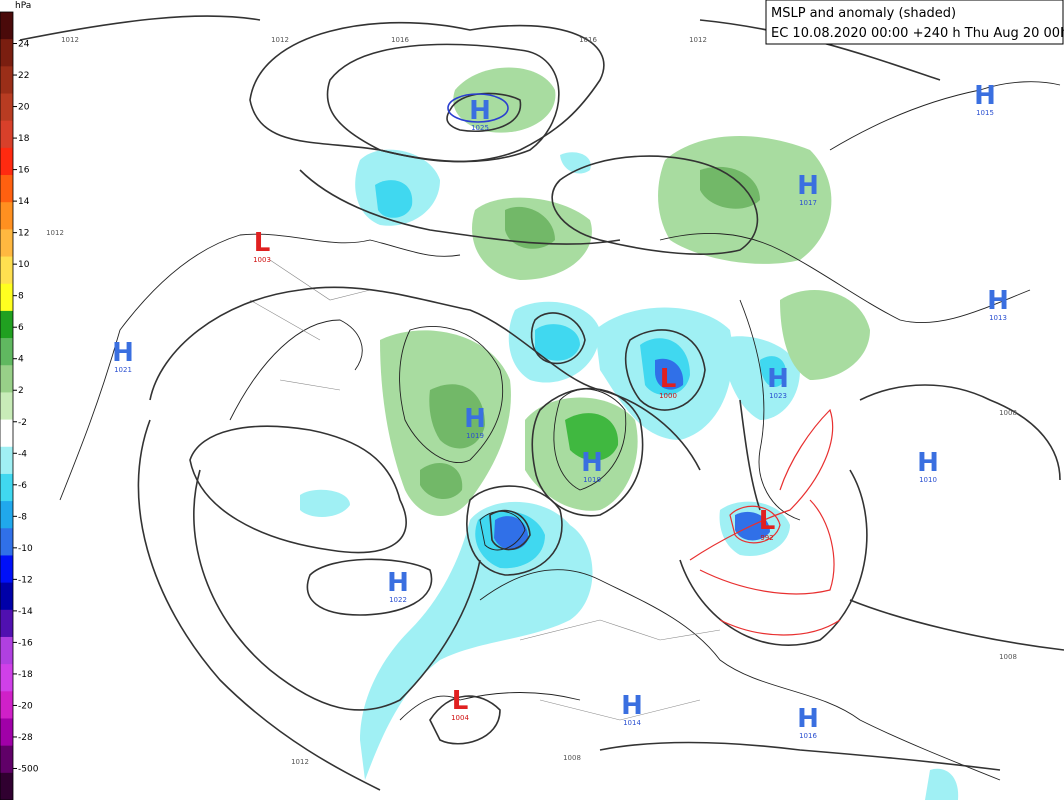 The height and width of the screenshot is (800, 1064). I want to click on center-value: 1004, so click(460, 718).